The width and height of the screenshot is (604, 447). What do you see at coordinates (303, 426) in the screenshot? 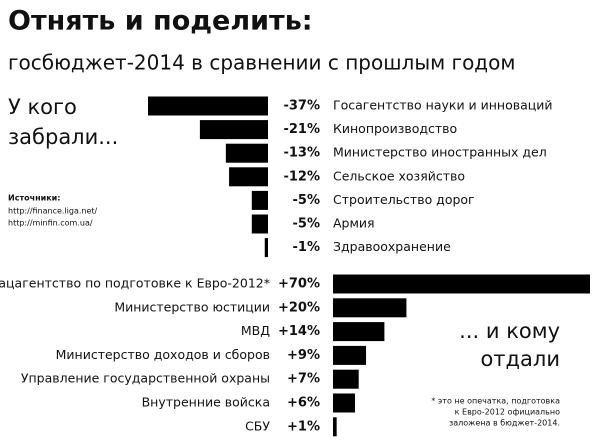
I see `value-label: +1%` at bounding box center [303, 426].